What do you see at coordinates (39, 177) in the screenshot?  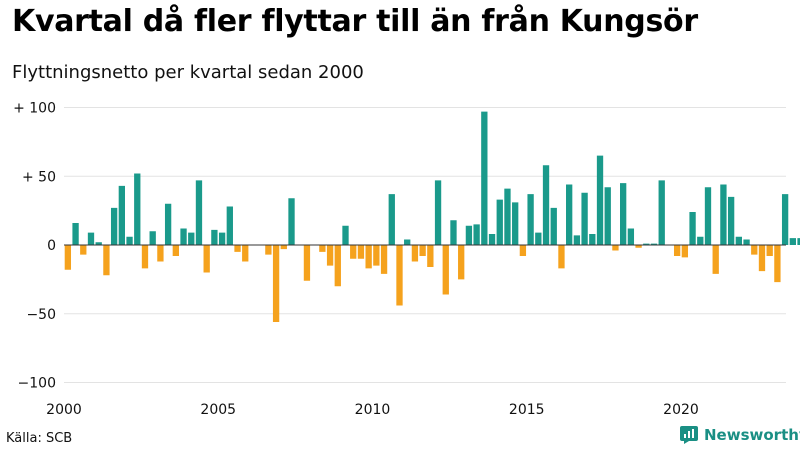 I see `y-tick-label: + 50` at bounding box center [39, 177].